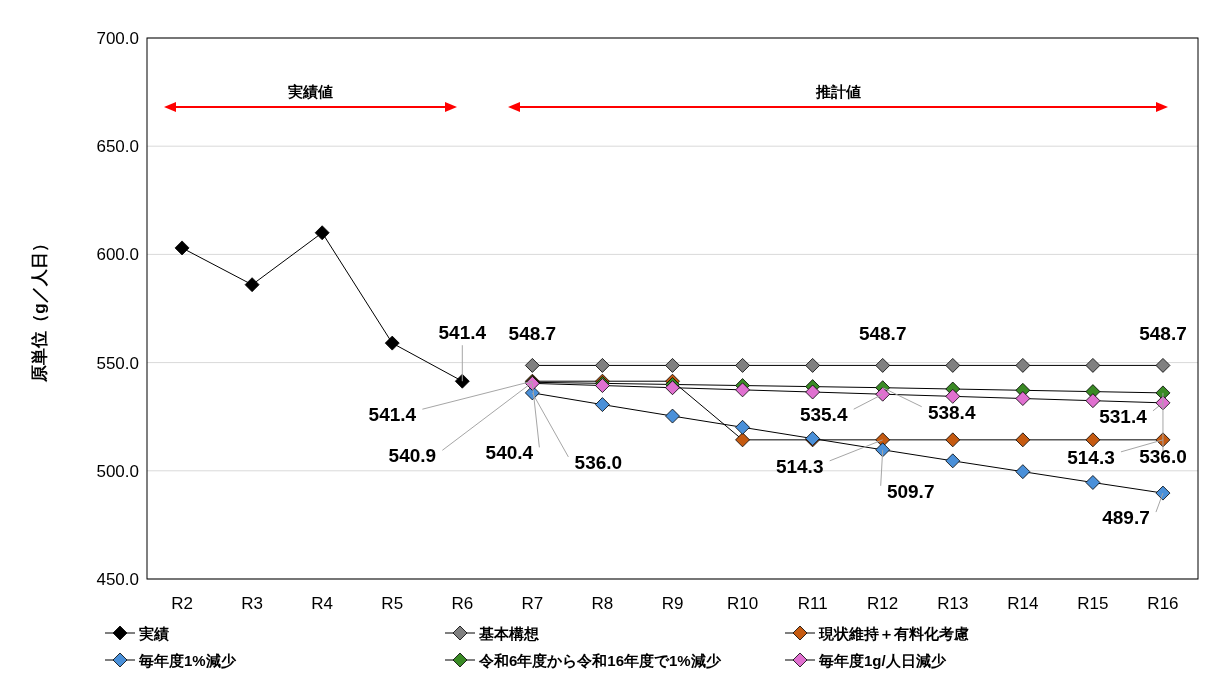  I want to click on x-tick-label: R5, so click(392, 603).